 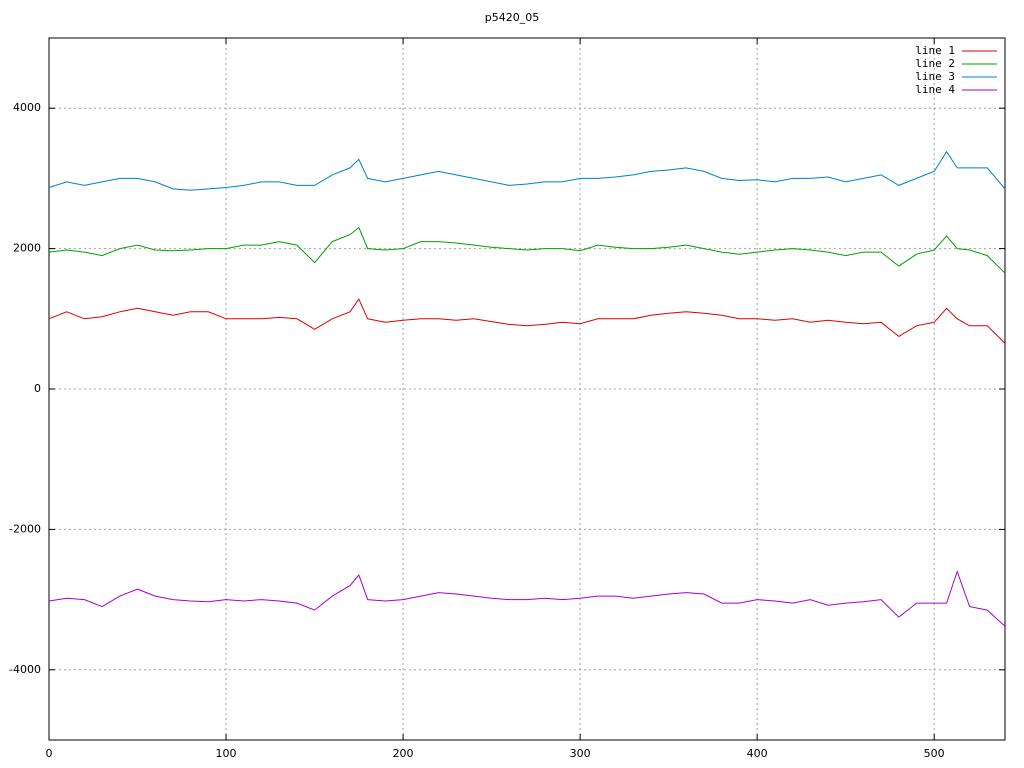 What do you see at coordinates (403, 753) in the screenshot?
I see `x-tick-label: 200` at bounding box center [403, 753].